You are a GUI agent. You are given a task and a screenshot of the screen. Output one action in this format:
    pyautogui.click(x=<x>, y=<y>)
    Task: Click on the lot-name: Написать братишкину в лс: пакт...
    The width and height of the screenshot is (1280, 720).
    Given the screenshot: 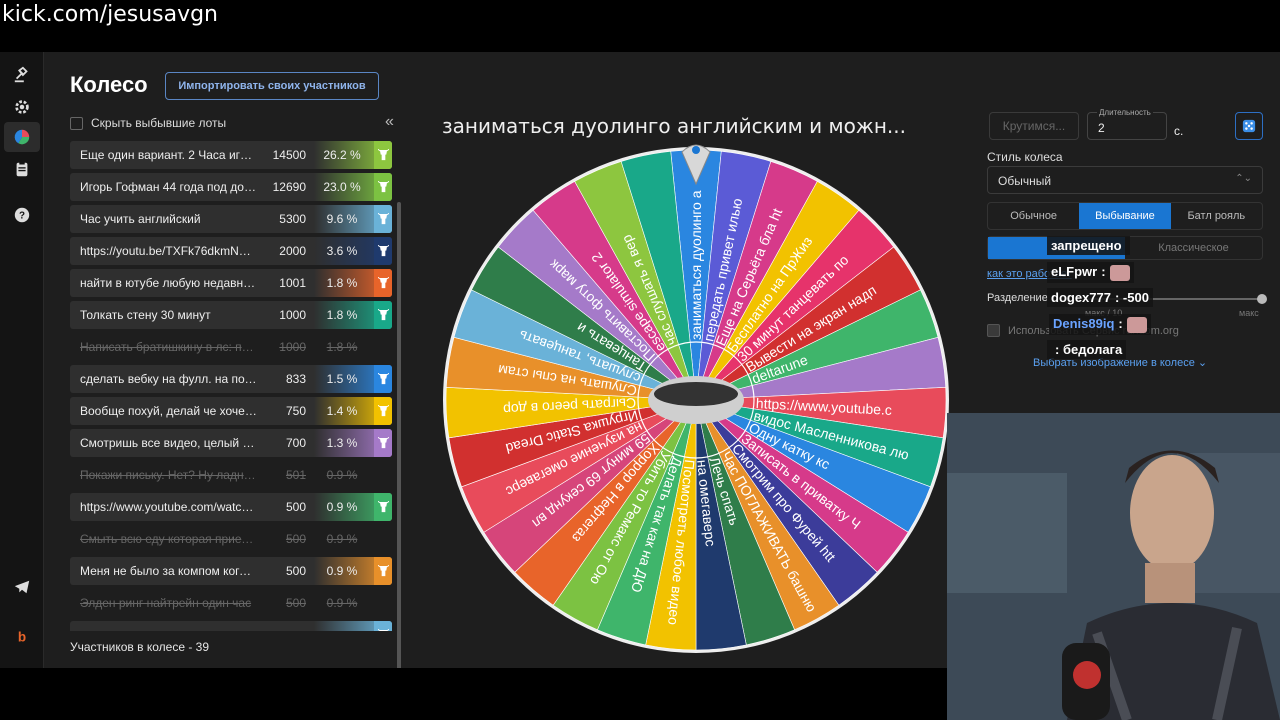 What is the action you would take?
    pyautogui.click(x=169, y=347)
    